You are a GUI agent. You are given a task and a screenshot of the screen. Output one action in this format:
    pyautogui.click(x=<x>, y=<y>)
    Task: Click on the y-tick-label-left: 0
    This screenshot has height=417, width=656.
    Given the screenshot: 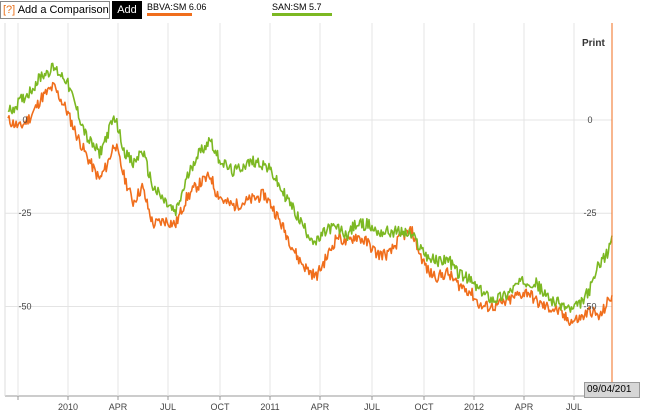 What is the action you would take?
    pyautogui.click(x=24, y=120)
    